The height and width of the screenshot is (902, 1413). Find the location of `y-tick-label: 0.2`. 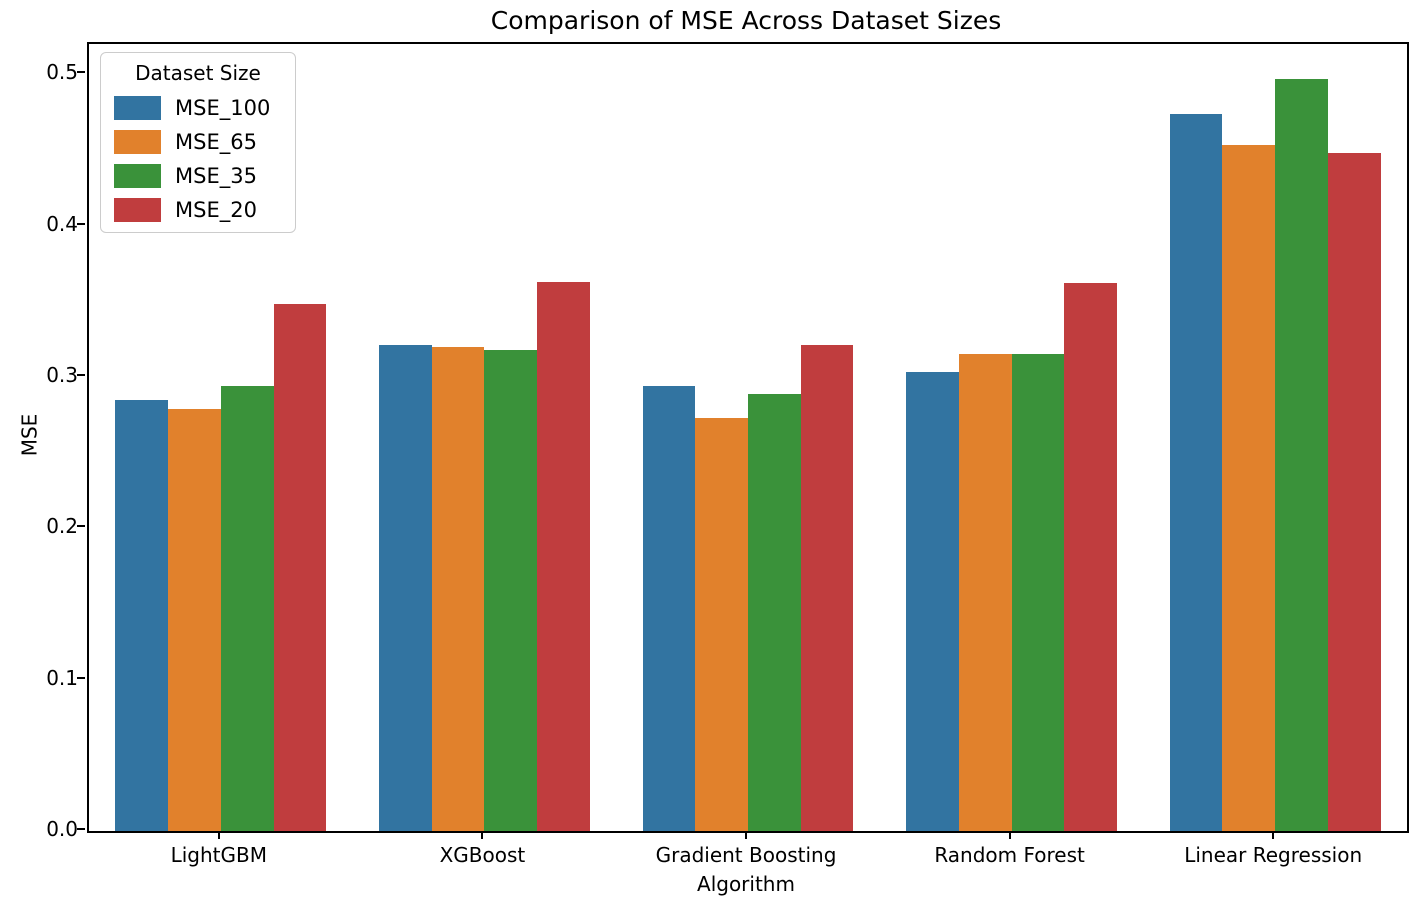

y-tick-label: 0.2 is located at coordinates (62, 526).